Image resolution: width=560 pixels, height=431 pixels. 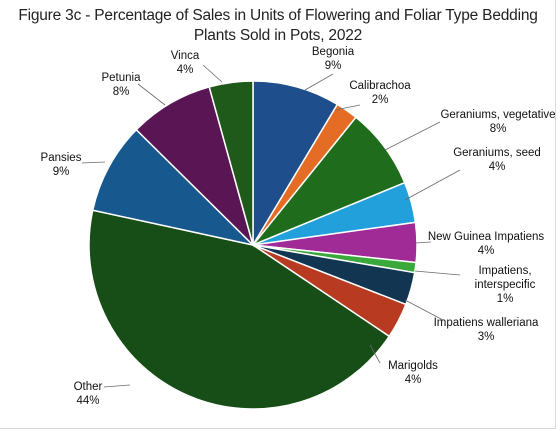 I want to click on leader-line-geraniums-vegetative, so click(x=412, y=136).